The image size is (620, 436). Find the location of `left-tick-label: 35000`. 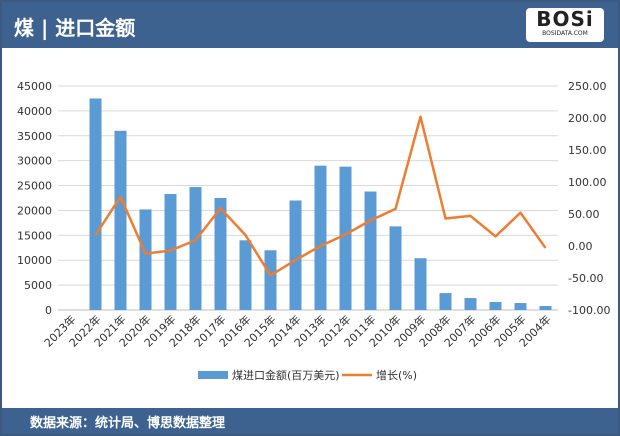

left-tick-label: 35000 is located at coordinates (34, 136).